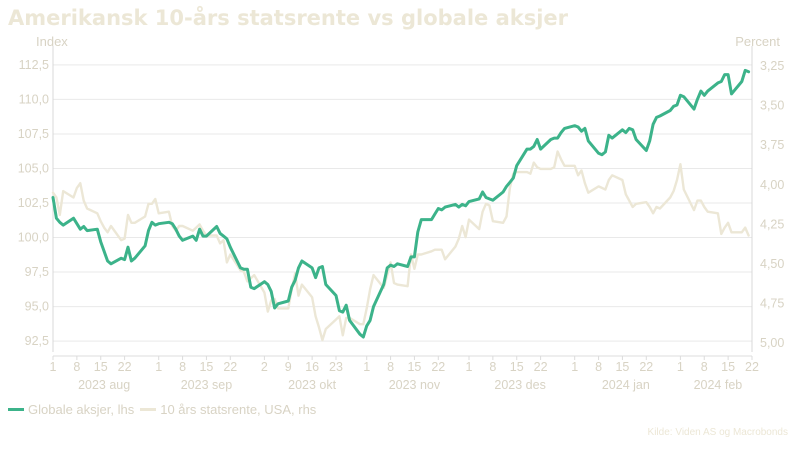 This screenshot has height=450, width=800. What do you see at coordinates (772, 264) in the screenshot?
I see `right-tick-label: 4,50` at bounding box center [772, 264].